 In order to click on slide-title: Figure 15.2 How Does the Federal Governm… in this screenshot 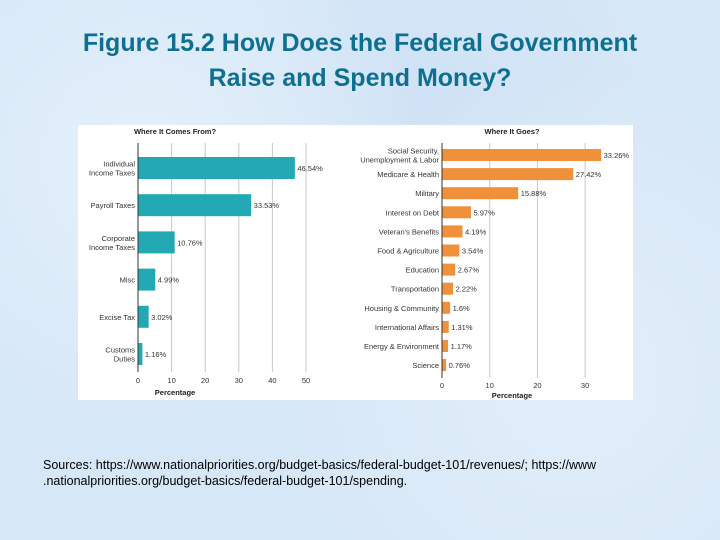, I will do `click(360, 61)`.